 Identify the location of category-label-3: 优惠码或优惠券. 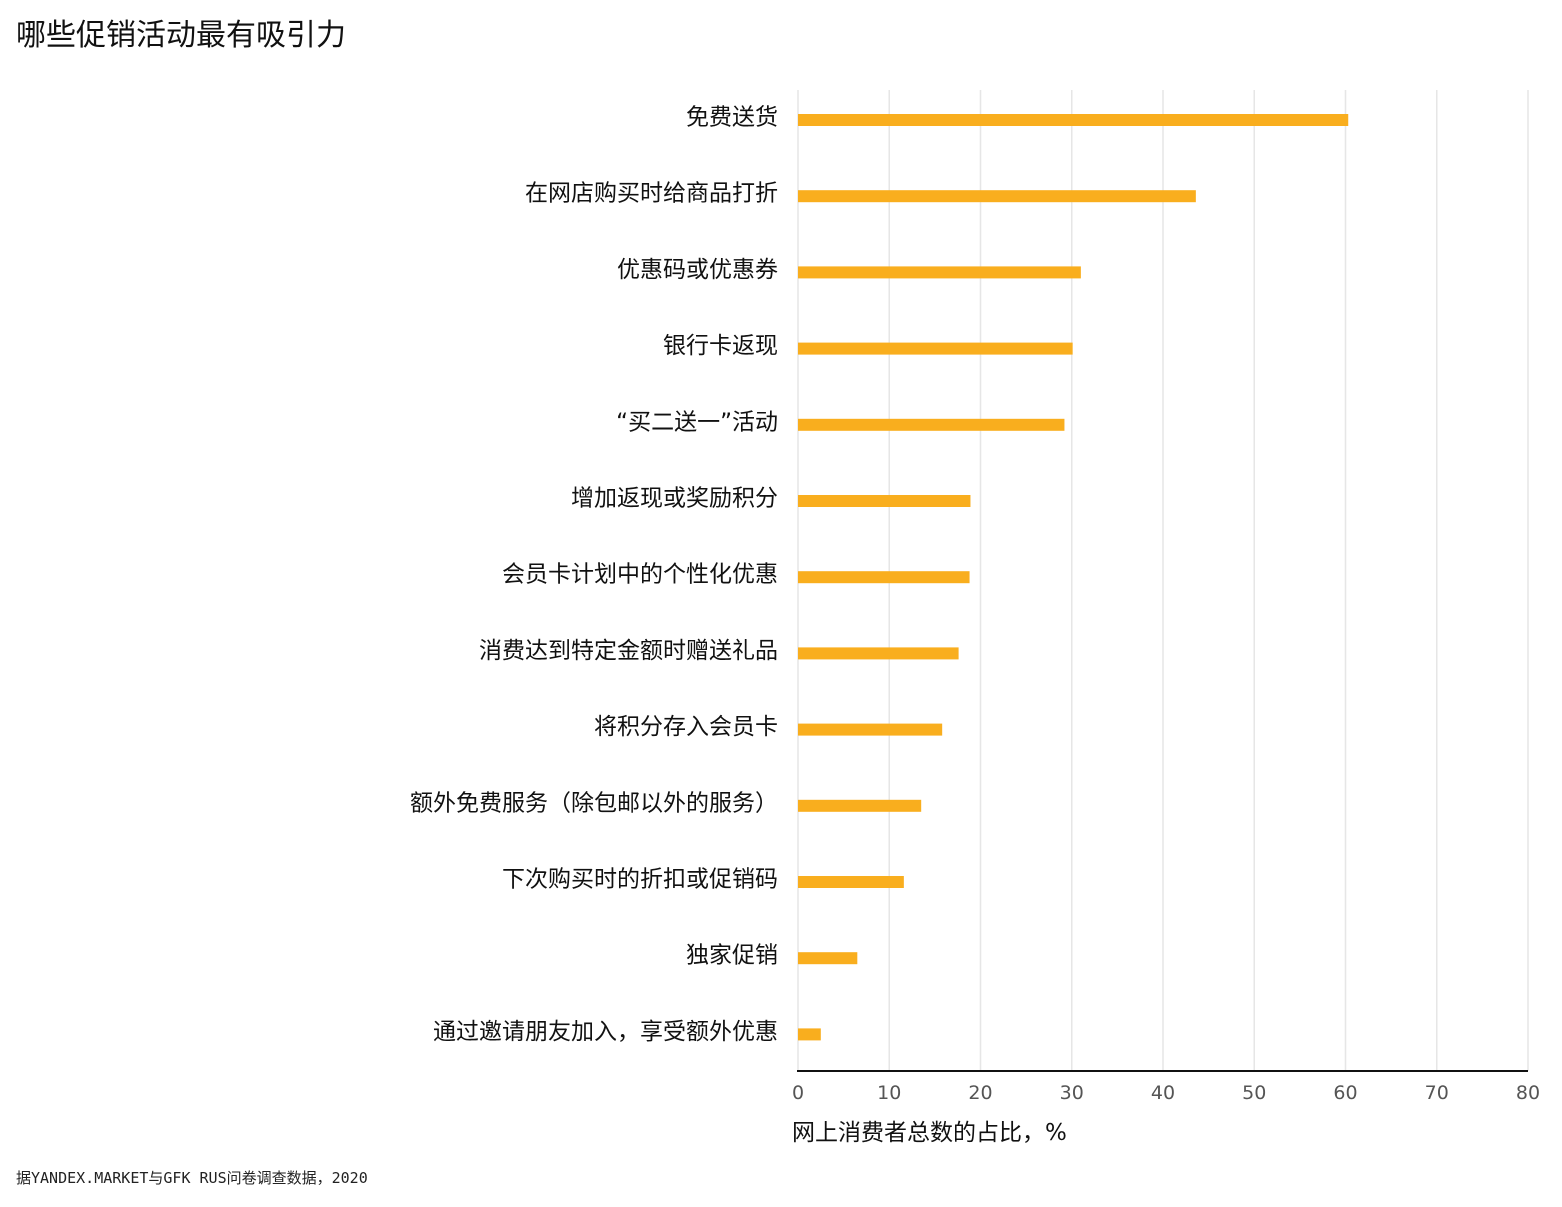
(697, 270).